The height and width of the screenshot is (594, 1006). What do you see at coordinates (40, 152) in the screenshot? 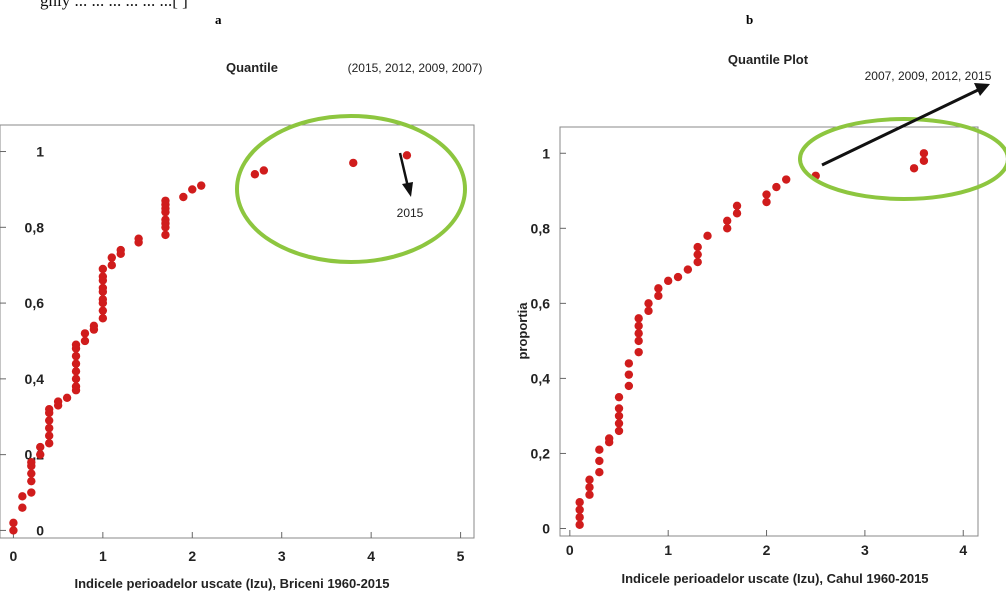
I see `y-tick-label: 1` at bounding box center [40, 152].